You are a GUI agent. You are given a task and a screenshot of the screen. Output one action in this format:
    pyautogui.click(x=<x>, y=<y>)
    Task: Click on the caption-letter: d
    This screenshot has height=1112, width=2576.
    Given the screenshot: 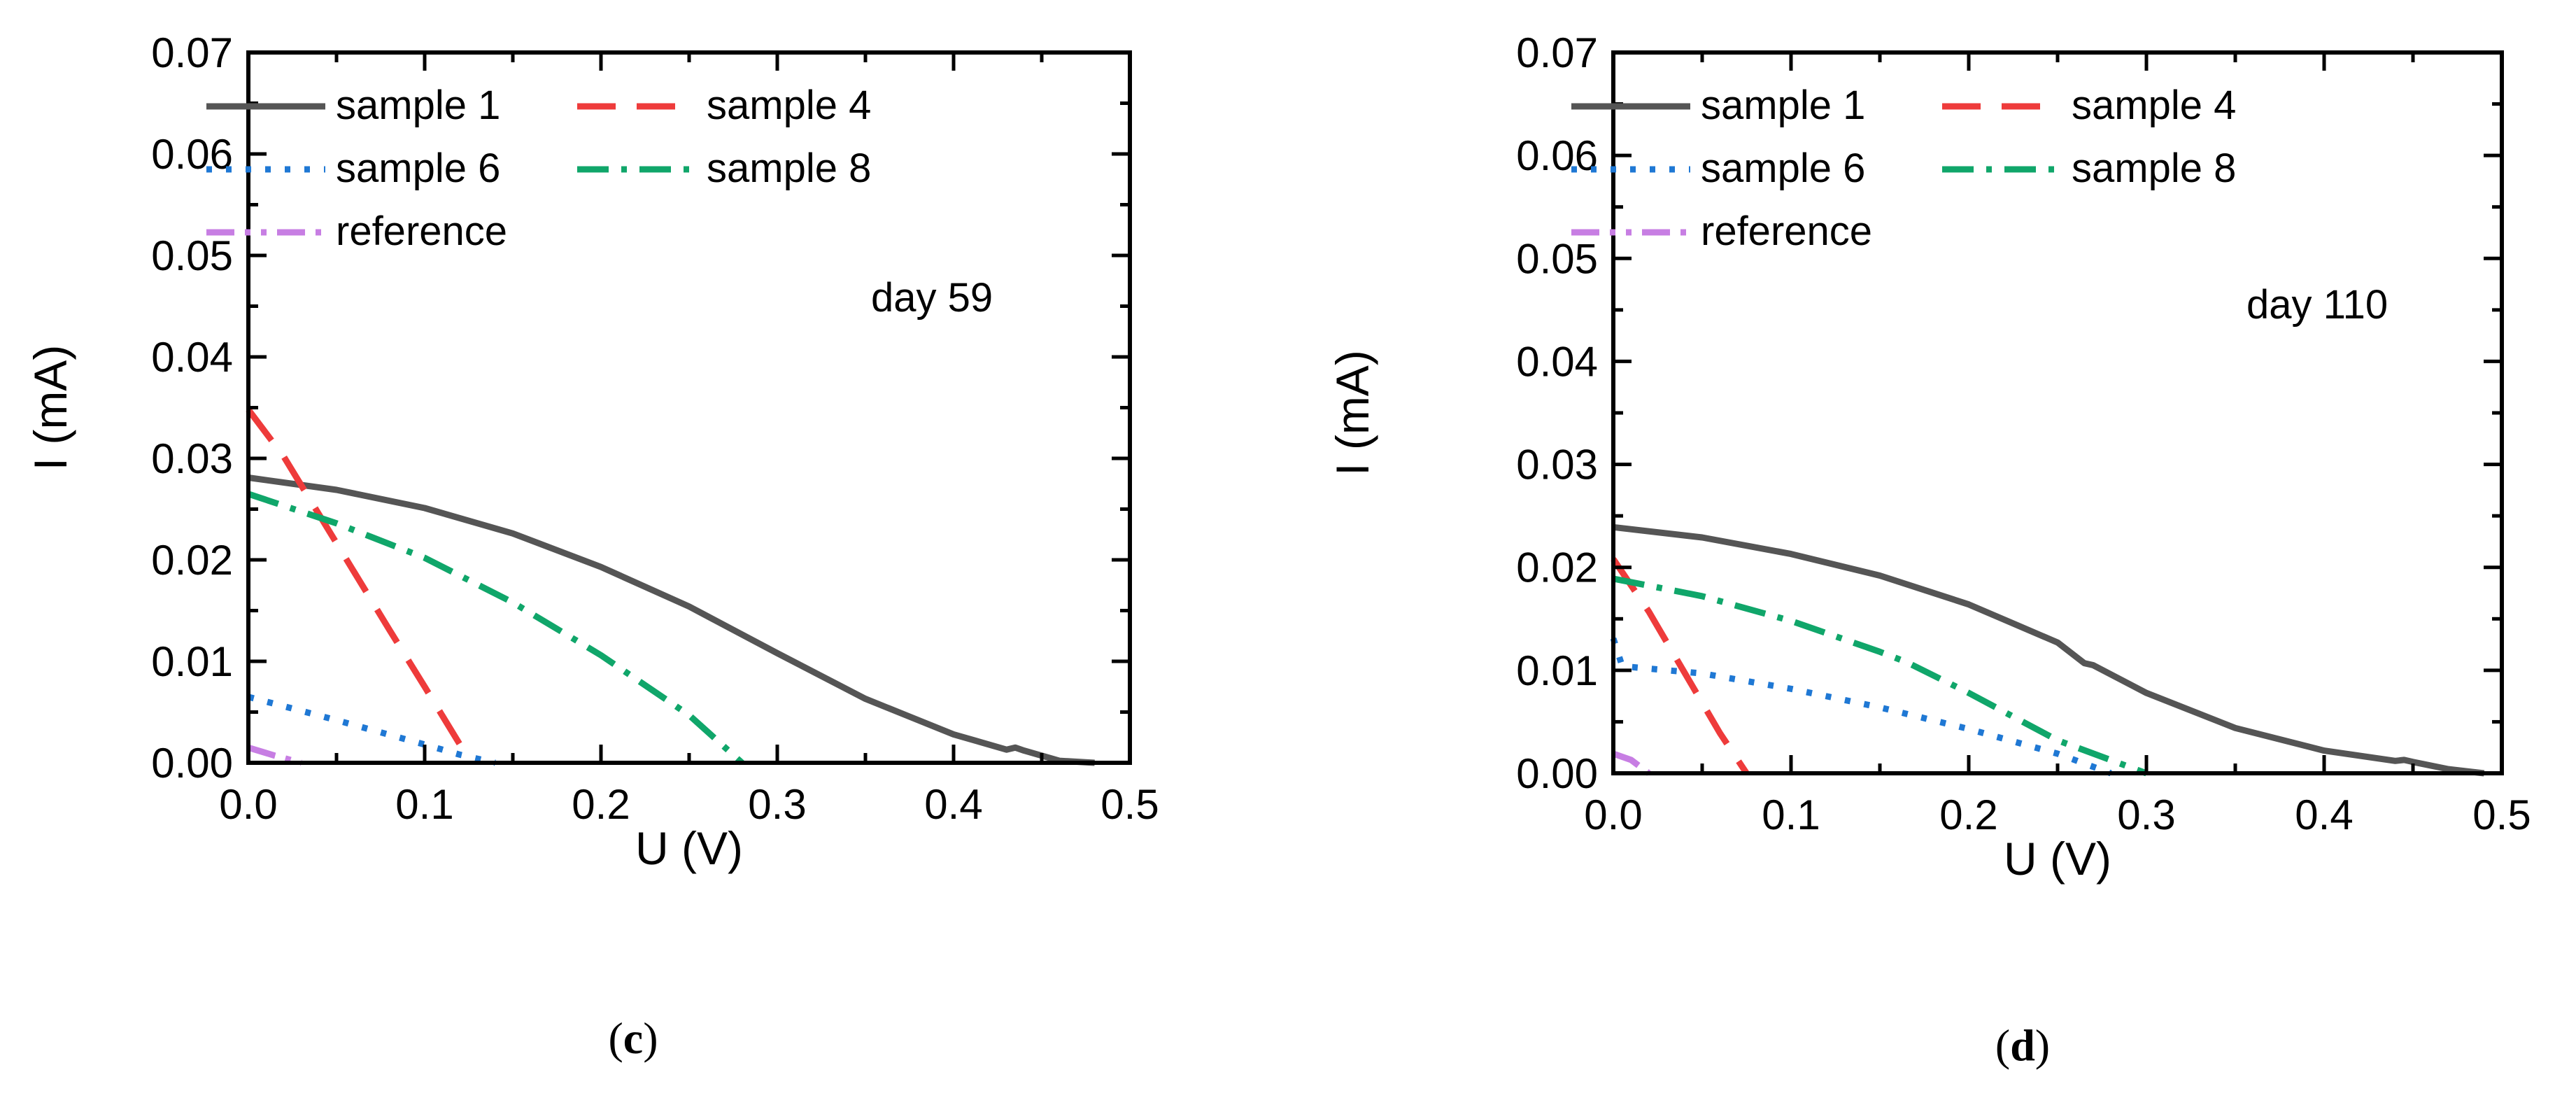 What is the action you would take?
    pyautogui.click(x=2022, y=1045)
    